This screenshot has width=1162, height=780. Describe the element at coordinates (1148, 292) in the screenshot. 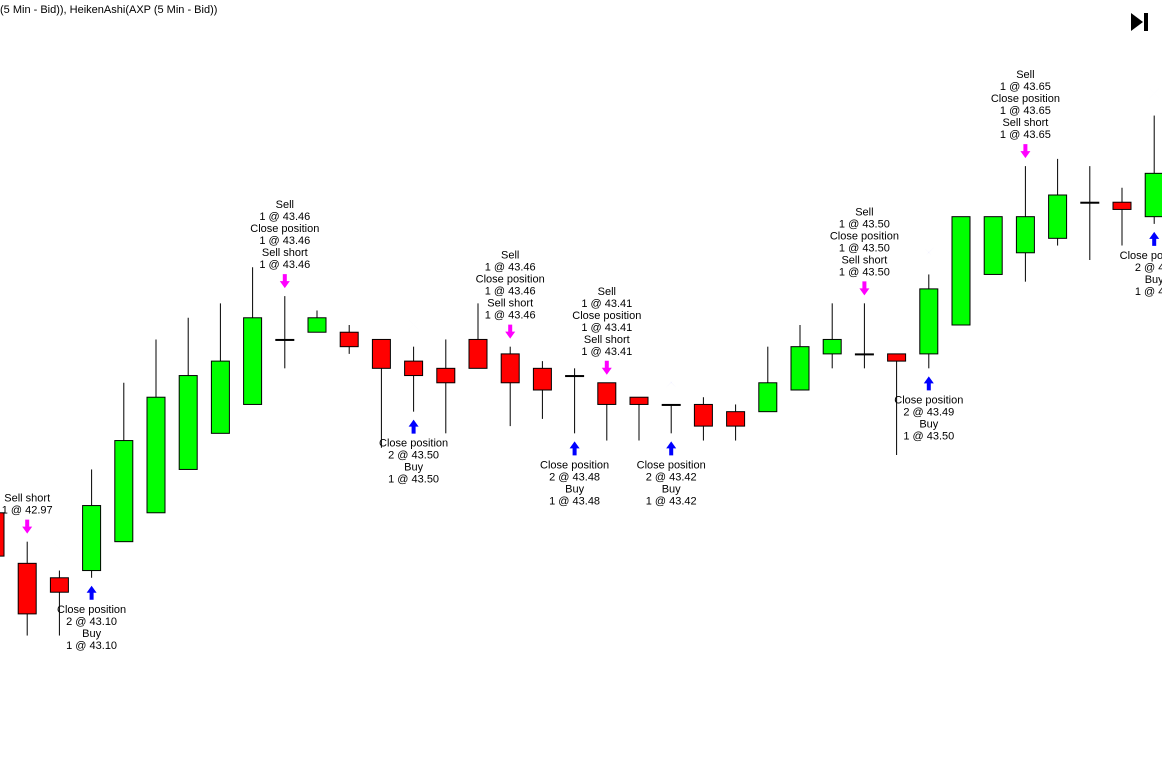

I see `trade-annotation-text: 1 @ 43.` at that location.